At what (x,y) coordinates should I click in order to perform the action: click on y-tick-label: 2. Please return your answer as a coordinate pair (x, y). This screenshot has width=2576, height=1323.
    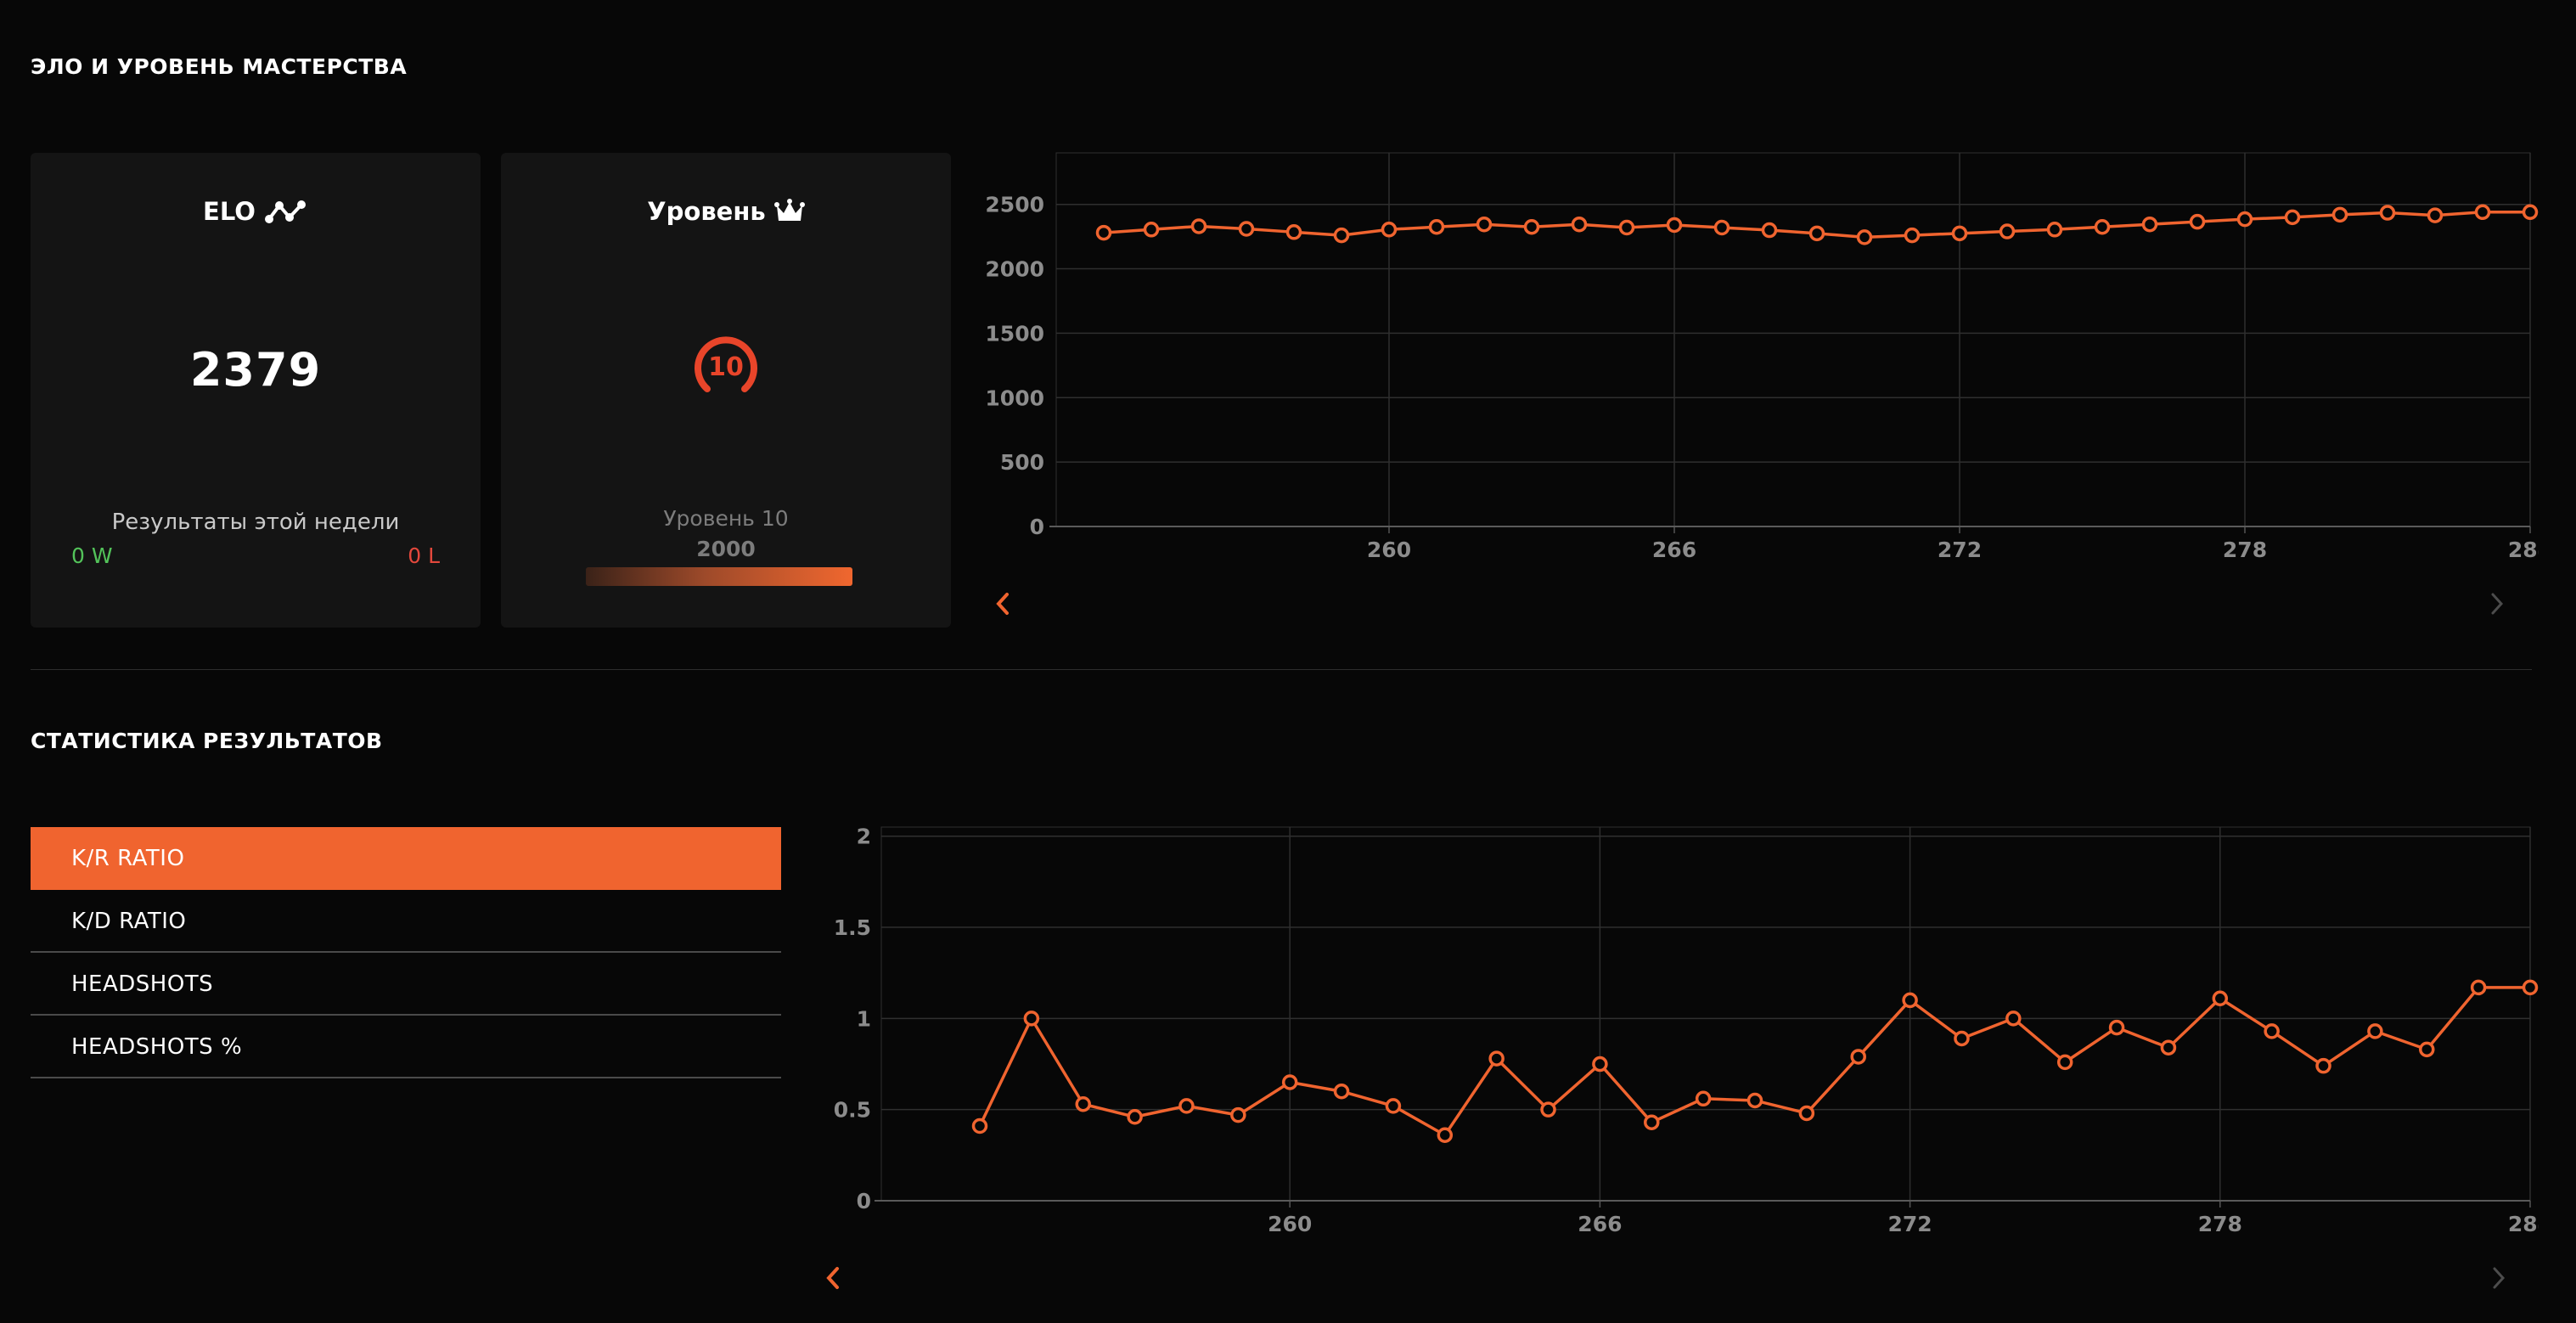
    Looking at the image, I should click on (864, 837).